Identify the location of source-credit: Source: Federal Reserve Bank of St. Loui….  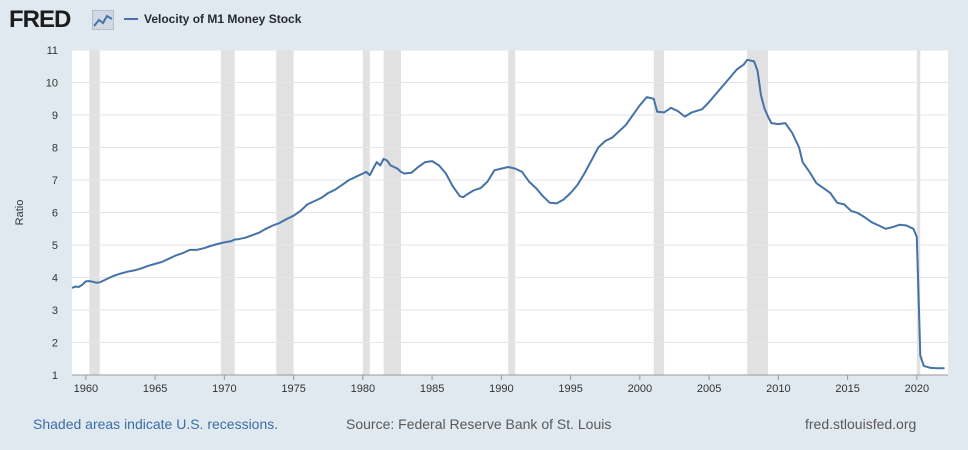
(479, 424).